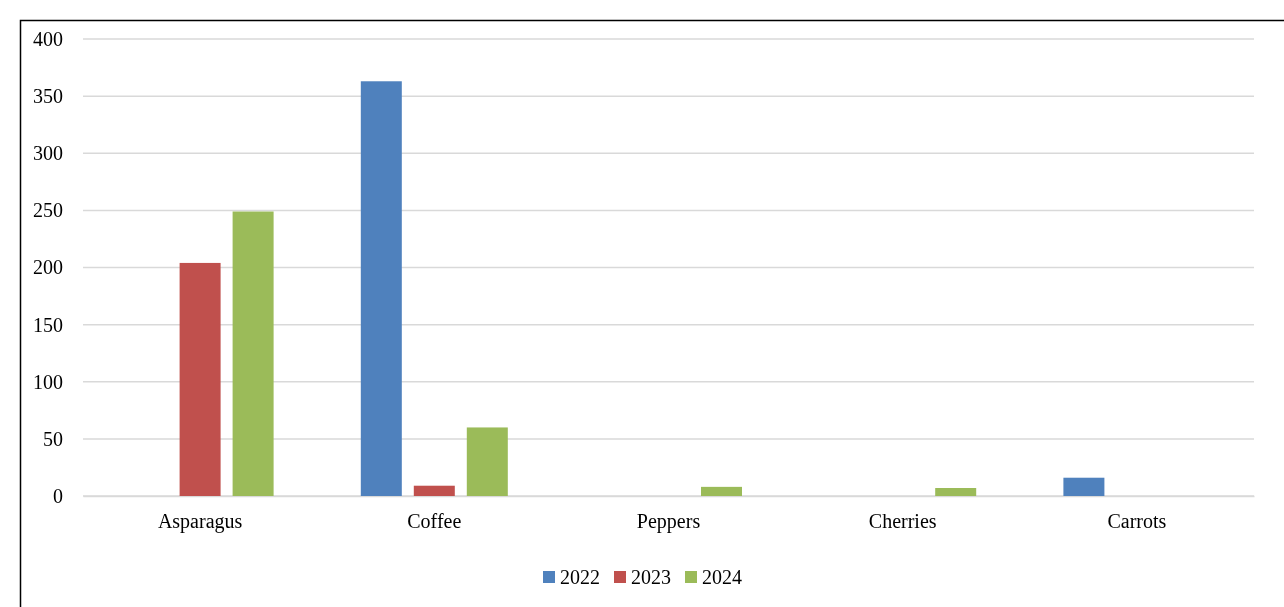 The height and width of the screenshot is (607, 1284). I want to click on x-tick-label: Peppers, so click(668, 522).